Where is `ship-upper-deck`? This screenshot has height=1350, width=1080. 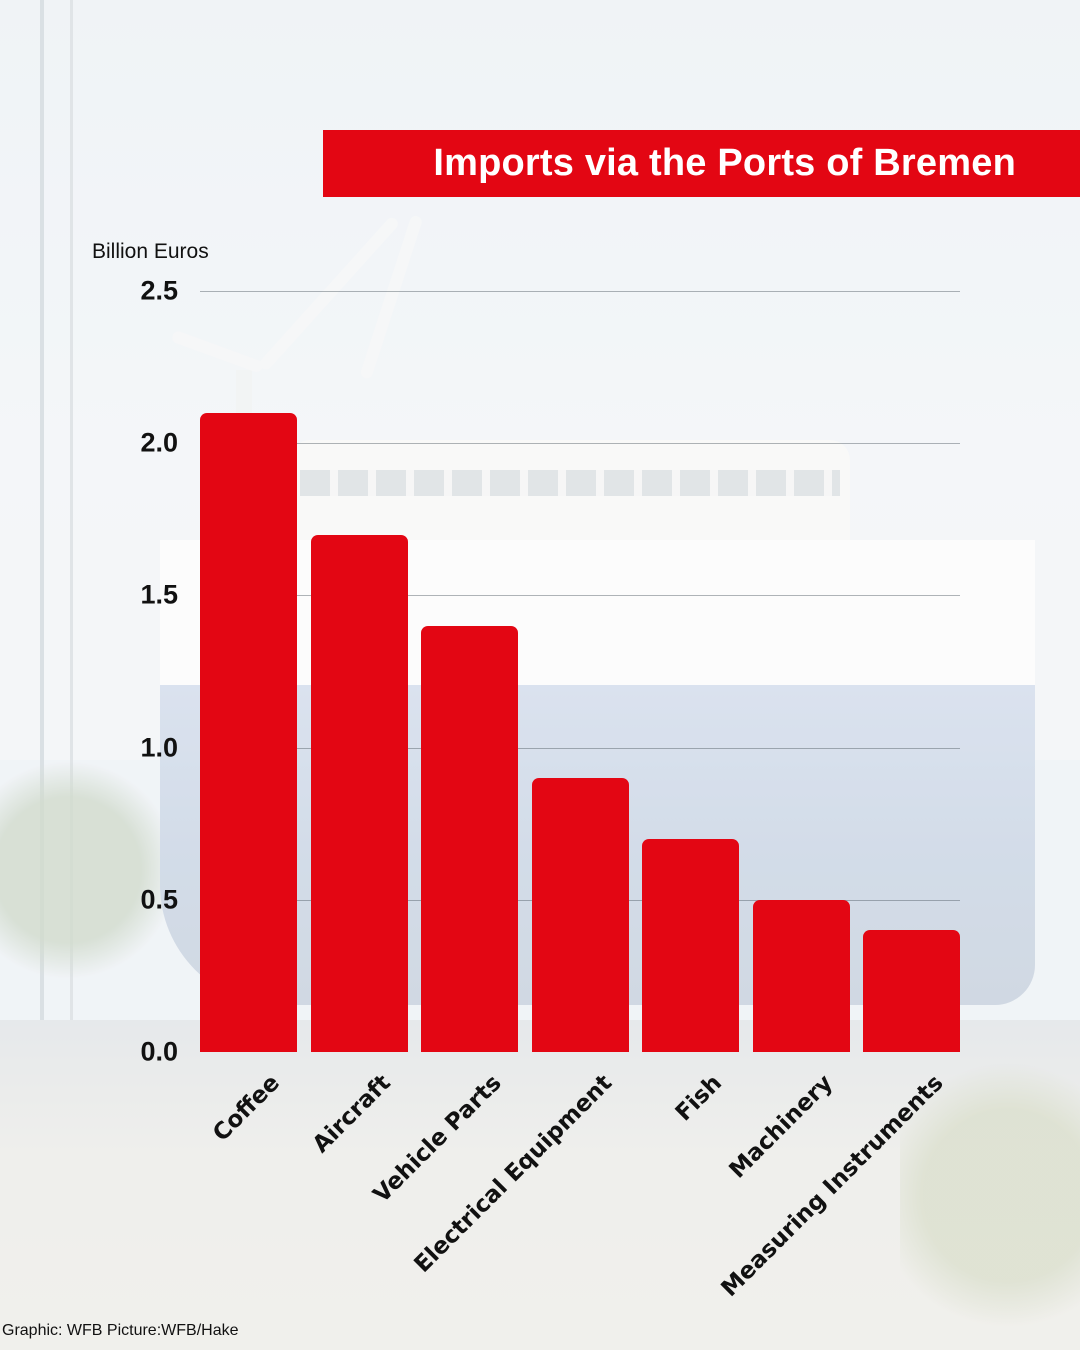
ship-upper-deck is located at coordinates (597, 612).